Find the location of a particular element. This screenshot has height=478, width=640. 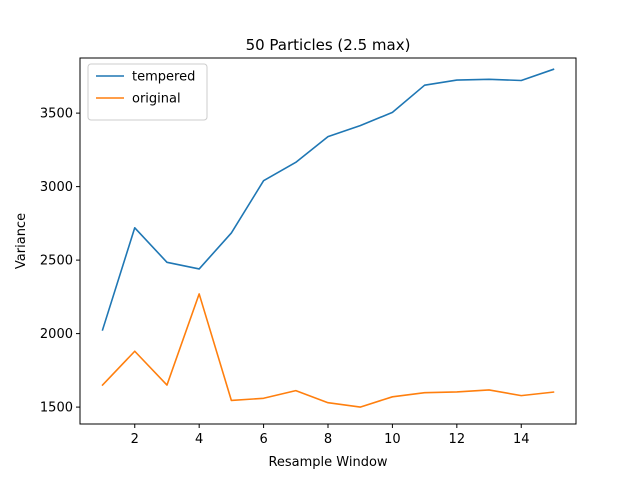

x-tick-label: 14 is located at coordinates (521, 439).